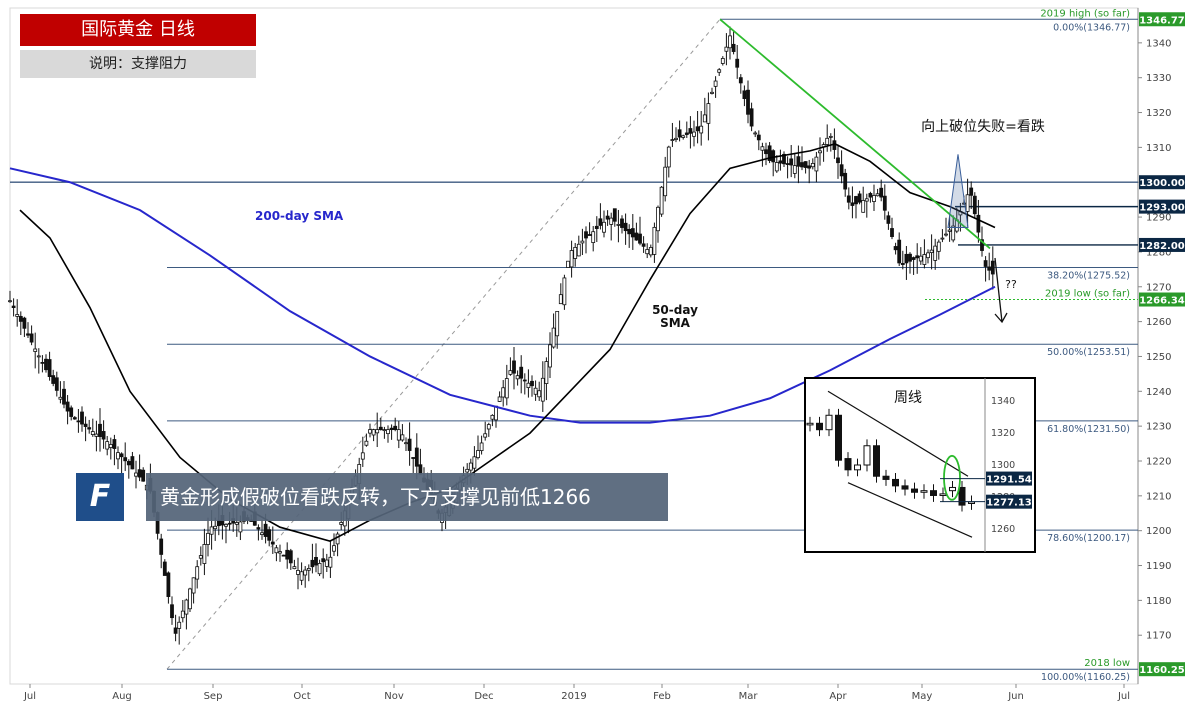 The height and width of the screenshot is (709, 1198). I want to click on y-tick-label: 1230, so click(1158, 427).